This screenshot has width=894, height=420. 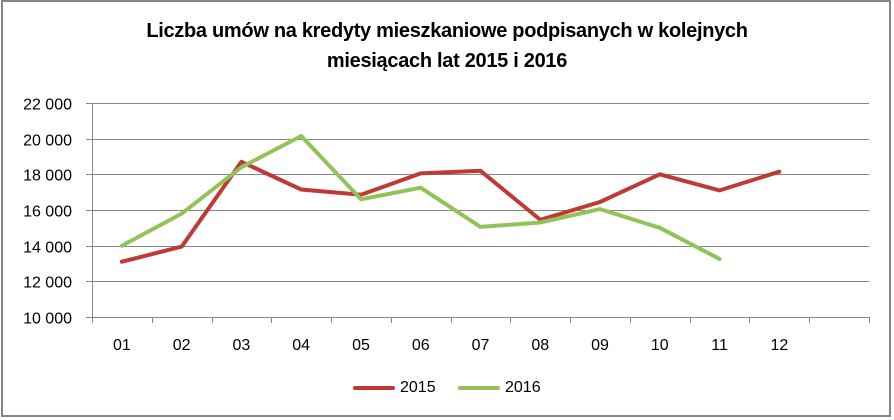 I want to click on y-tick-label: 12 000, so click(x=47, y=283).